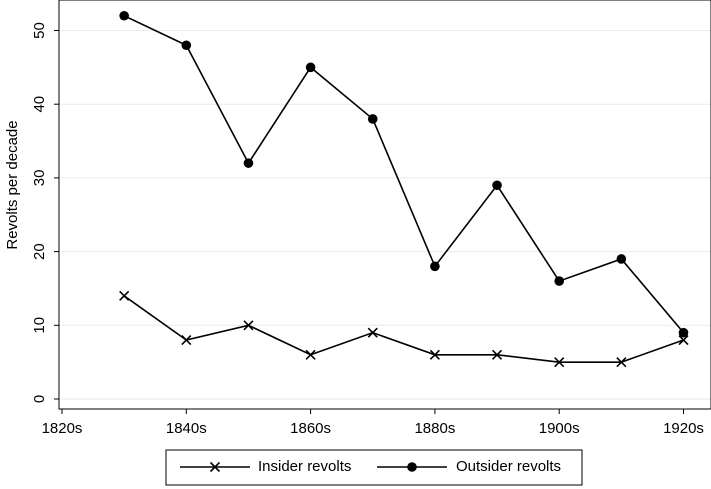 Image resolution: width=711 pixels, height=489 pixels. Describe the element at coordinates (304, 466) in the screenshot. I see `legend-label: Insider revolts` at that location.